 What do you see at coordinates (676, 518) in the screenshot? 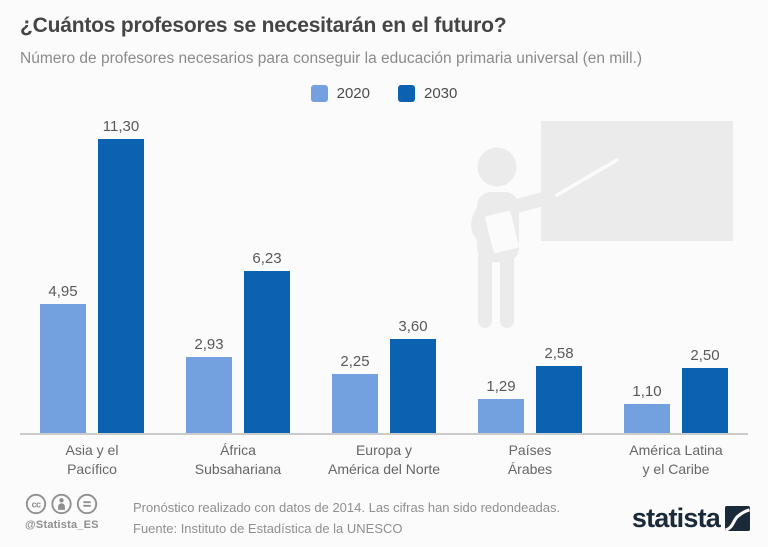
I see `statista-wordmark: statista` at bounding box center [676, 518].